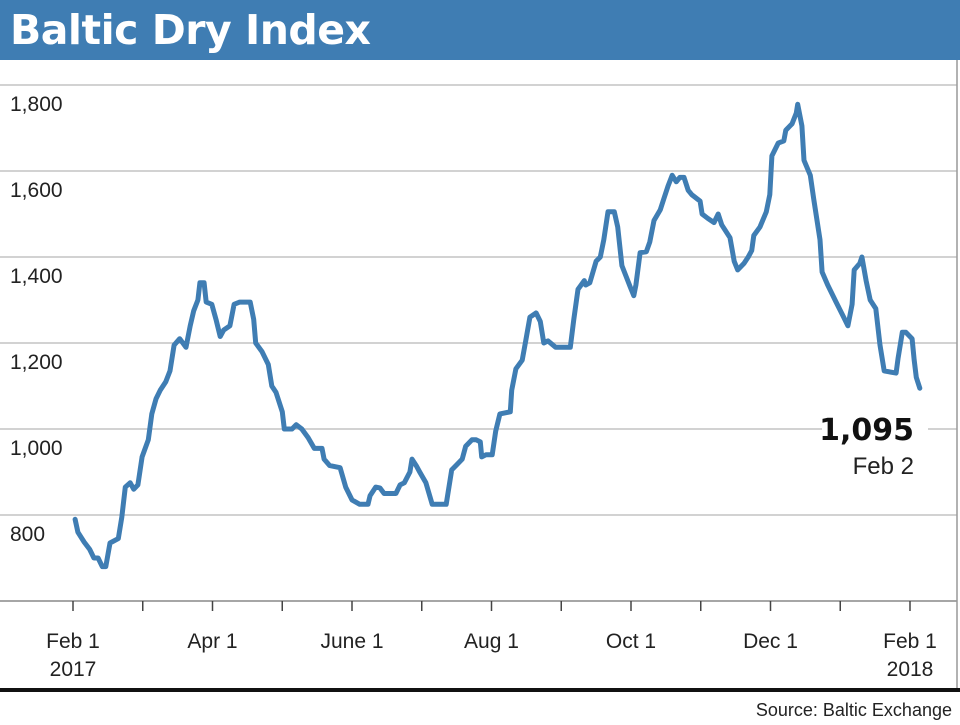 The height and width of the screenshot is (725, 960). What do you see at coordinates (770, 641) in the screenshot?
I see `x-tick-label: Dec 1` at bounding box center [770, 641].